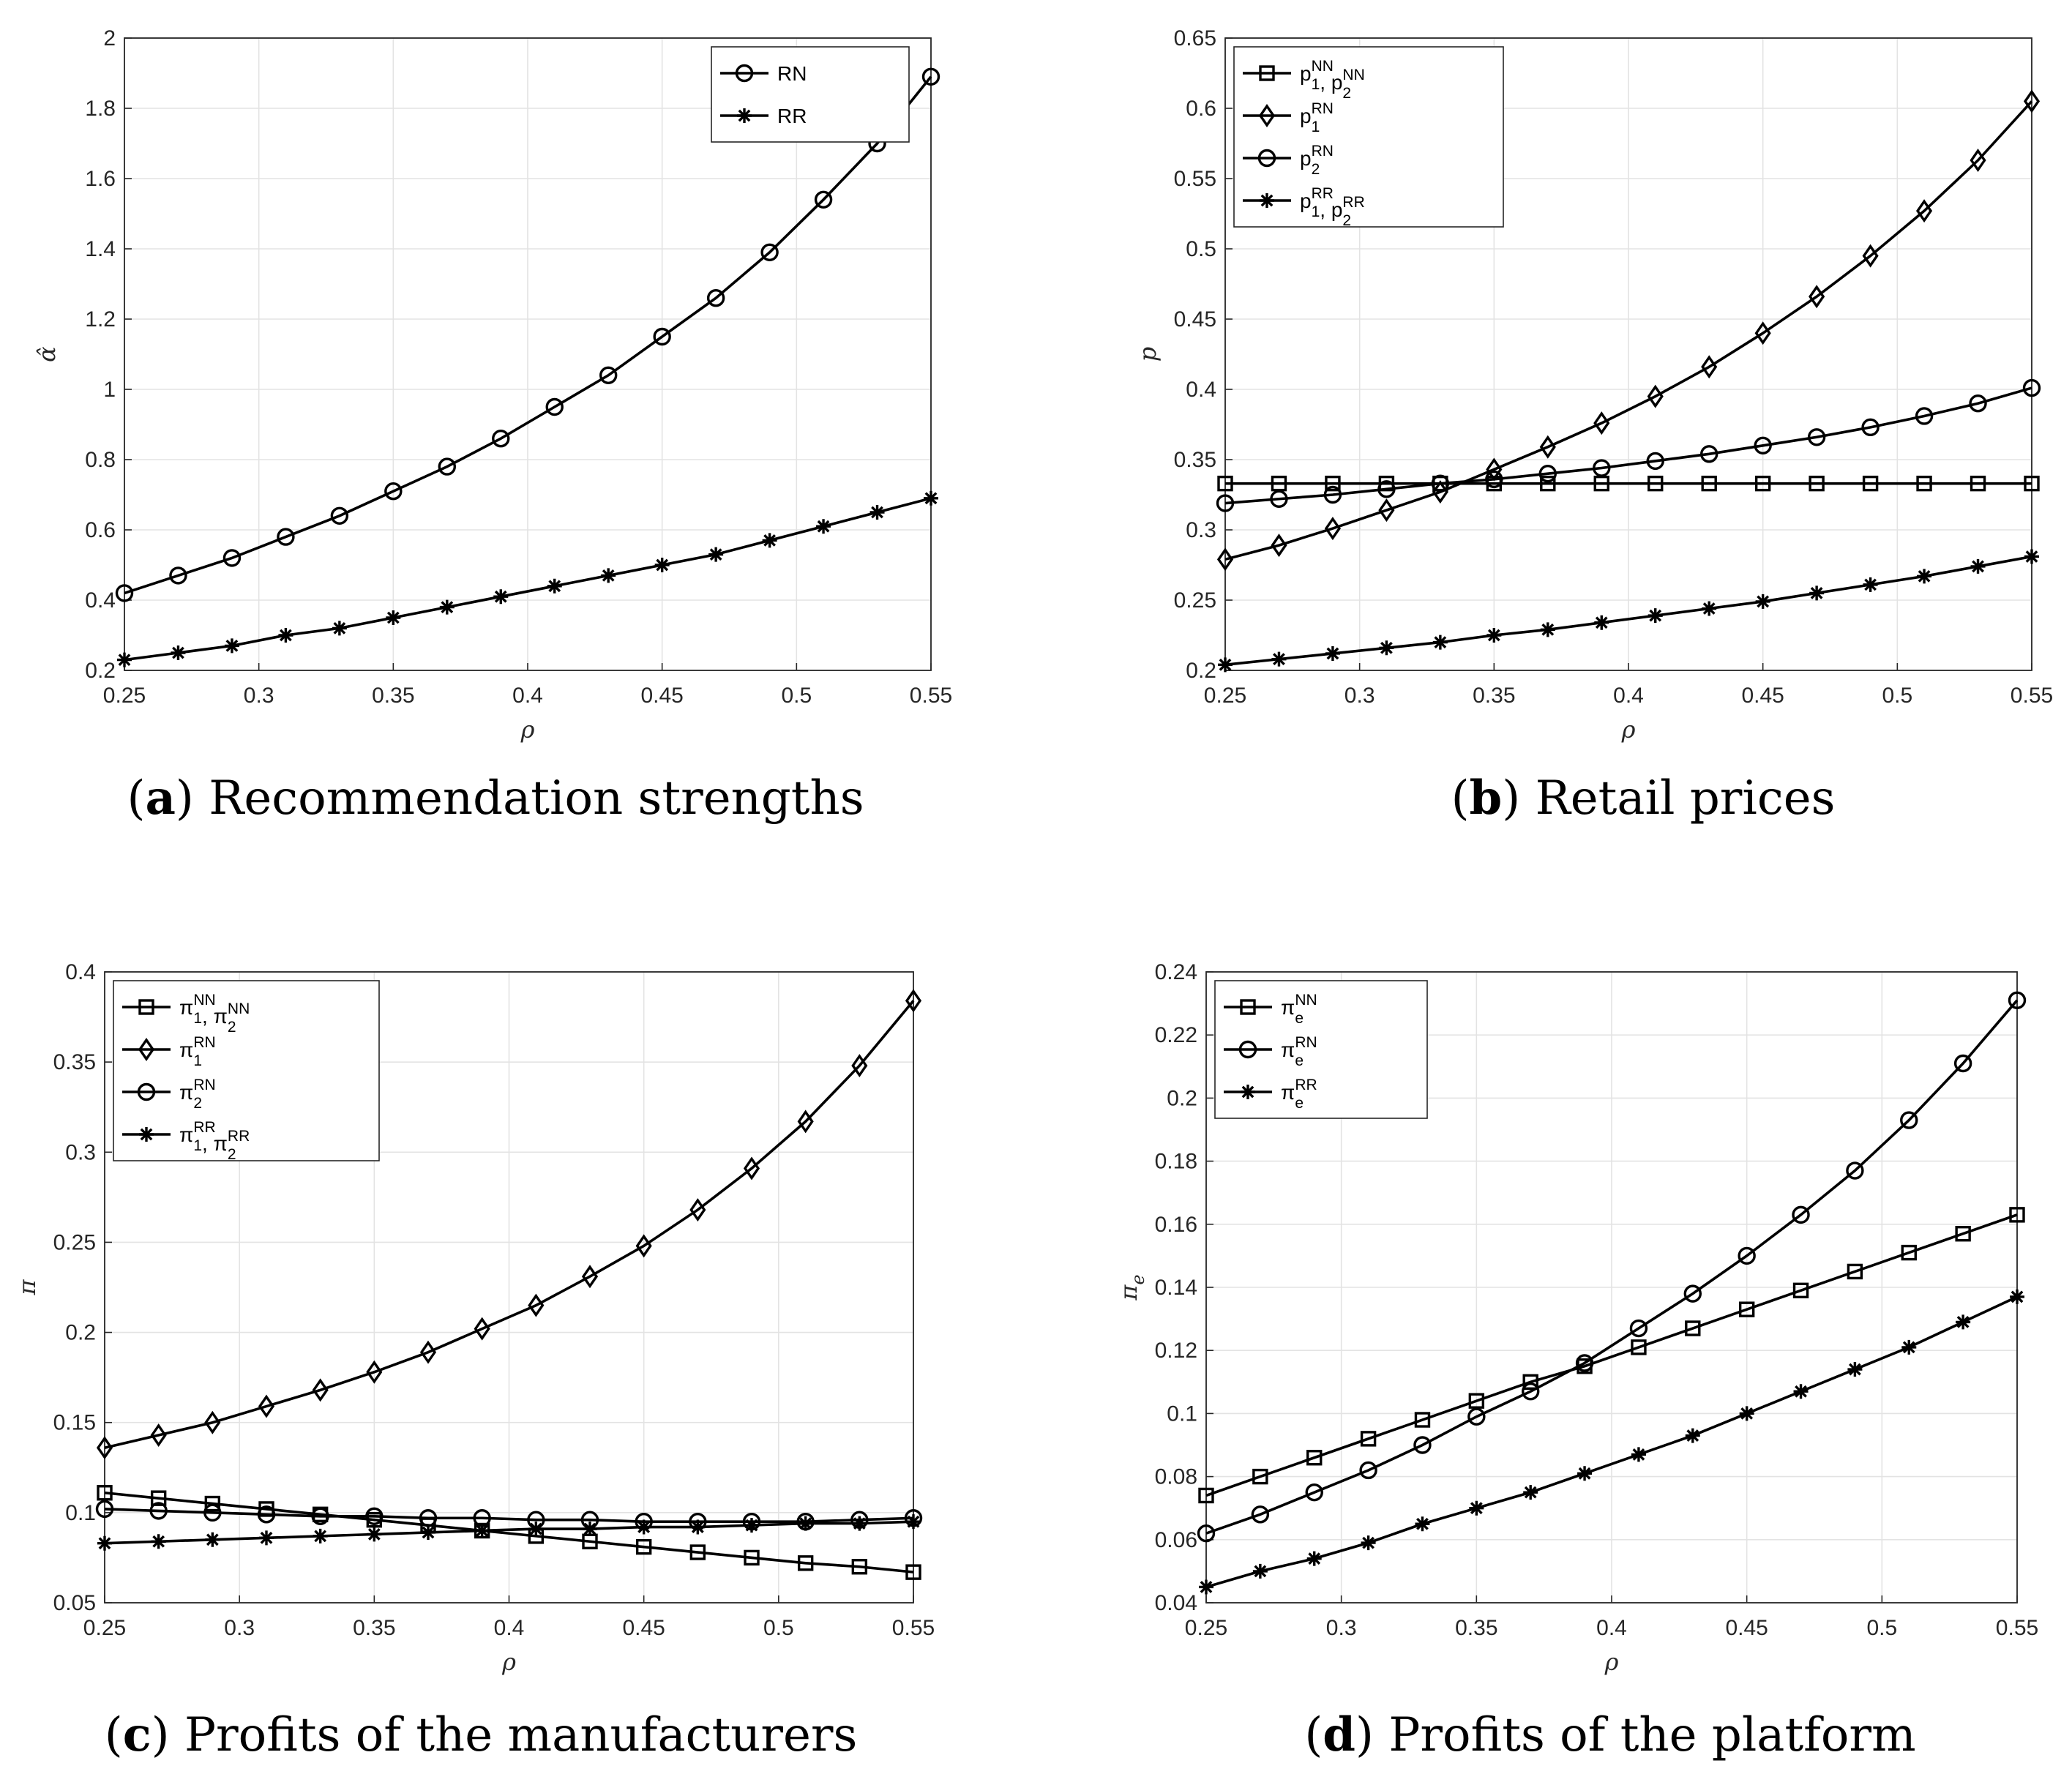  I want to click on x-tick-label: 0.35, so click(393, 696).